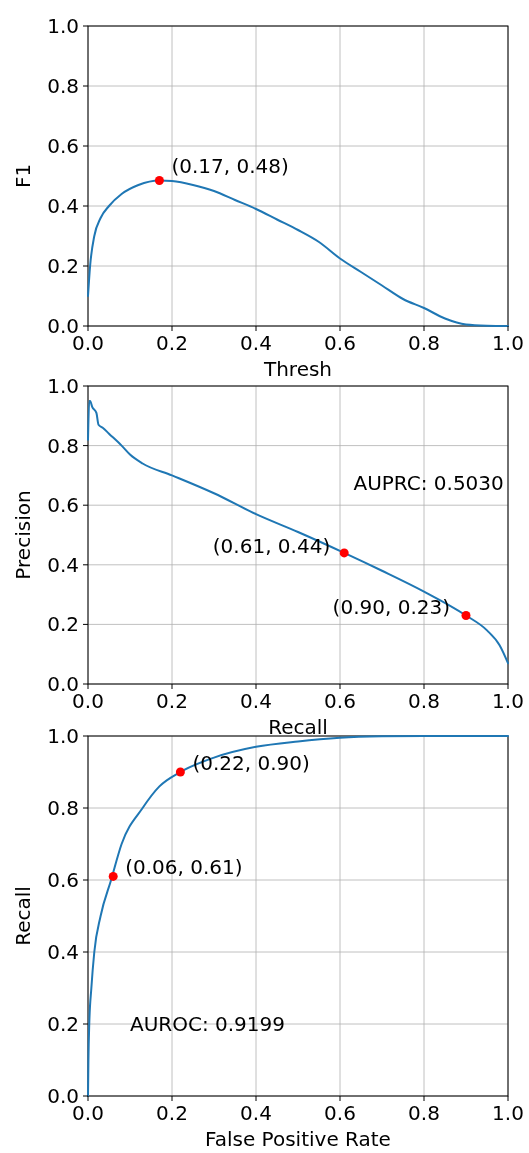  I want to click on annotation: AUPRC: 0.5030, so click(428, 483).